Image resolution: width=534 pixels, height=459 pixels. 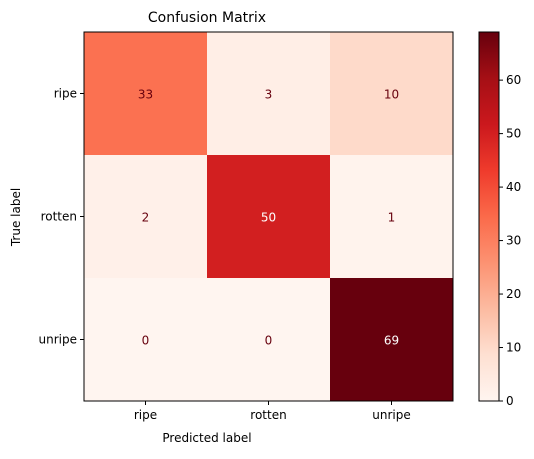 I want to click on colorbar-tick-label: 0, so click(x=510, y=401).